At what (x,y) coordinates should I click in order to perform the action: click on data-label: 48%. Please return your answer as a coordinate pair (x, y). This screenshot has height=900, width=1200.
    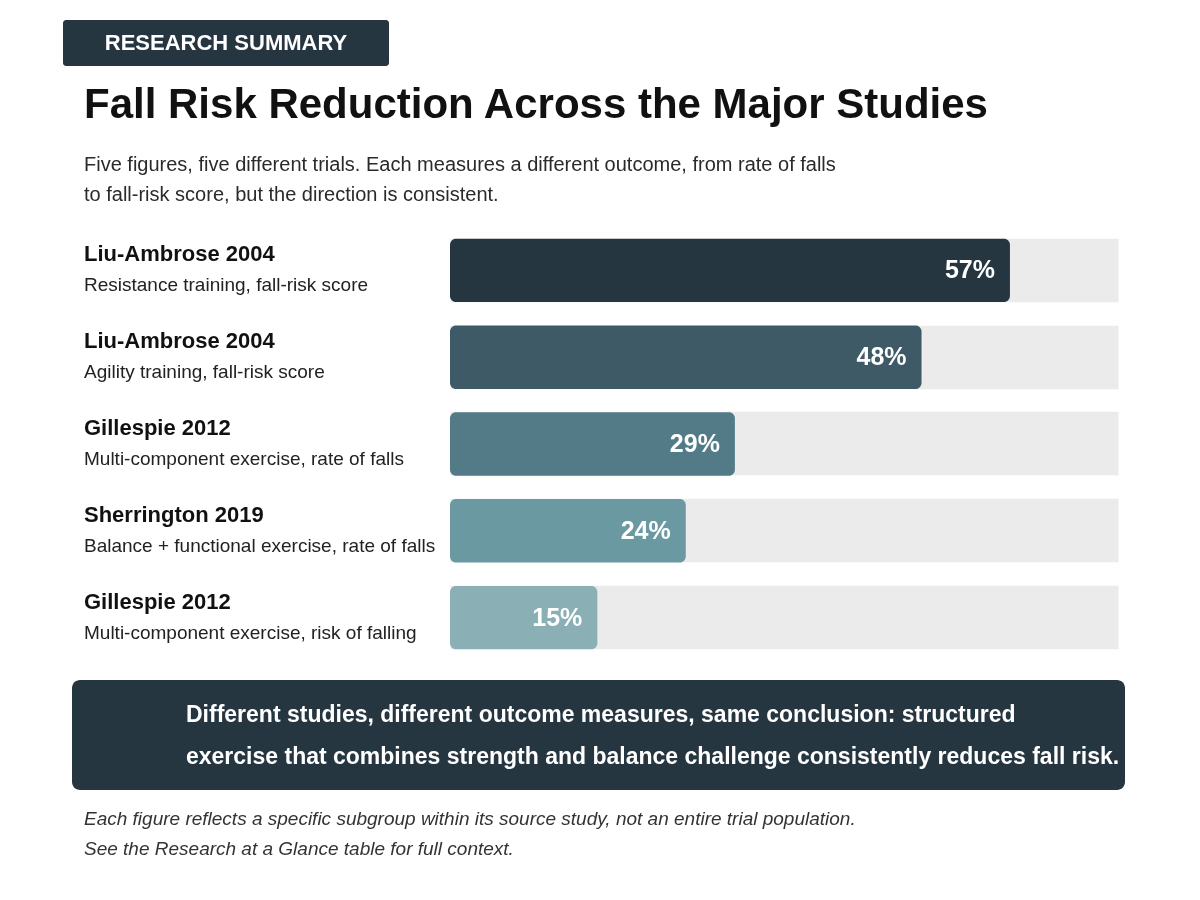
    Looking at the image, I should click on (881, 356).